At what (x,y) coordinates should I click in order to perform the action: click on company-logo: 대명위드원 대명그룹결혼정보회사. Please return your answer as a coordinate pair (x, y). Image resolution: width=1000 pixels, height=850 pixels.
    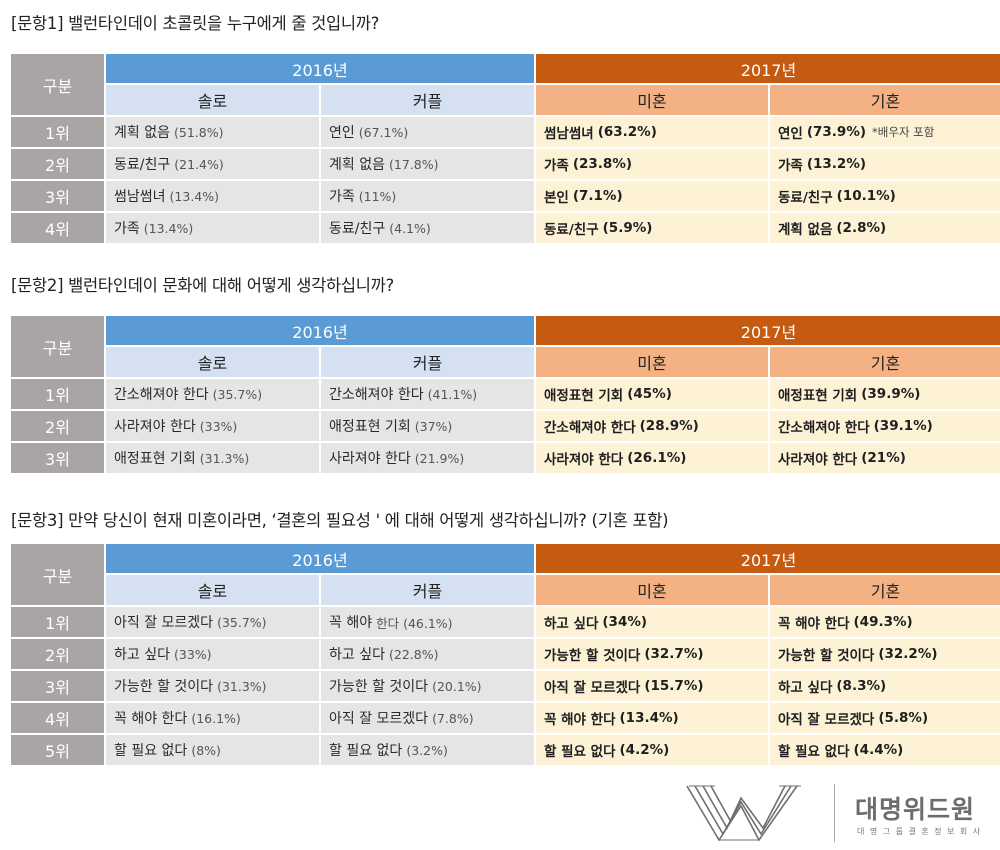
    Looking at the image, I should click on (840, 813).